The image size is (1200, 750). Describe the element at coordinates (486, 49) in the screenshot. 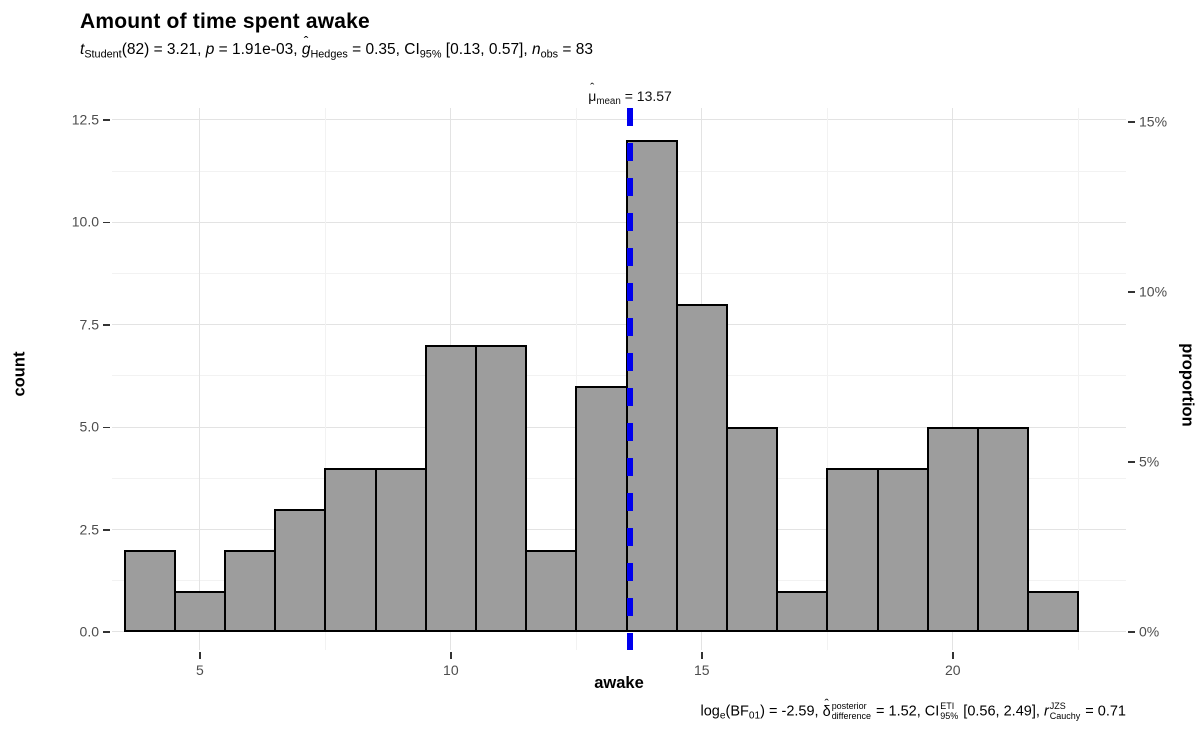

I see `text-segment: [0.13, 0.57],` at that location.